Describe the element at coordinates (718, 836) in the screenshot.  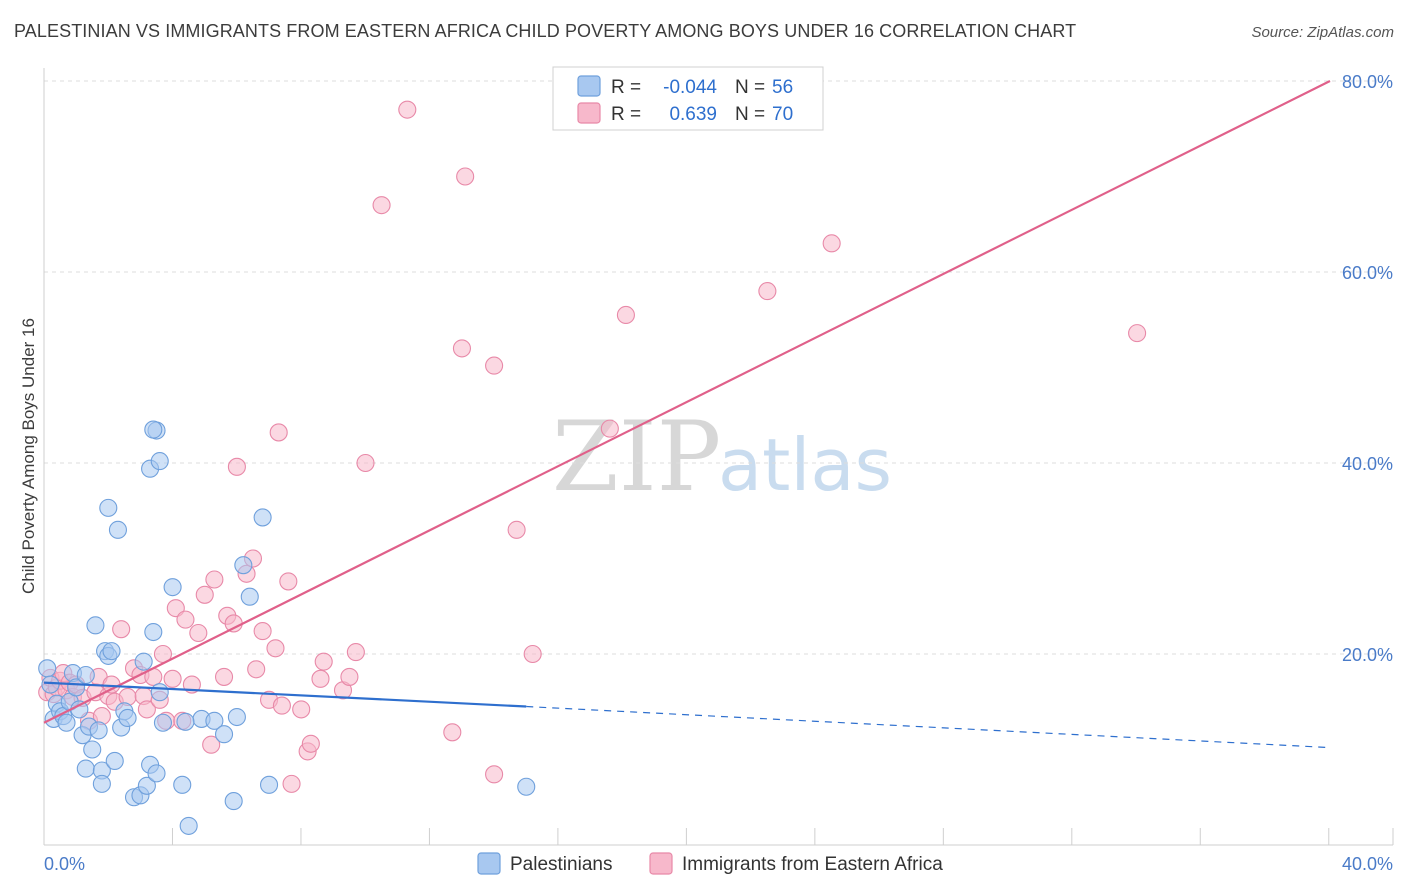
I see `x-tick-marks` at that location.